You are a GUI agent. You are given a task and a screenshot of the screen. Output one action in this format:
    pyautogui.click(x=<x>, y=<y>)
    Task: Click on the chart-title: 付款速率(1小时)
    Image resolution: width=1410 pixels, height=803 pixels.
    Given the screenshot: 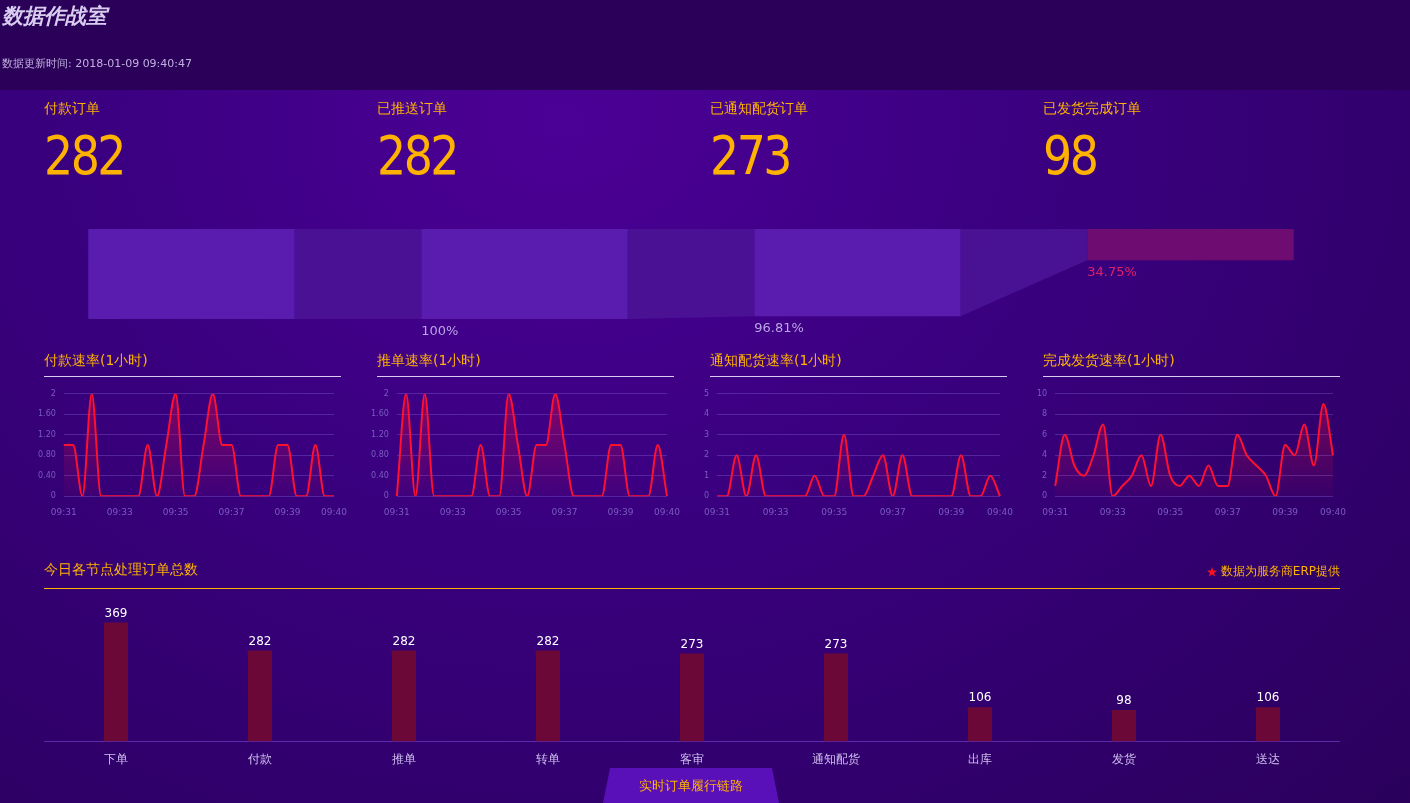 What is the action you would take?
    pyautogui.click(x=96, y=361)
    